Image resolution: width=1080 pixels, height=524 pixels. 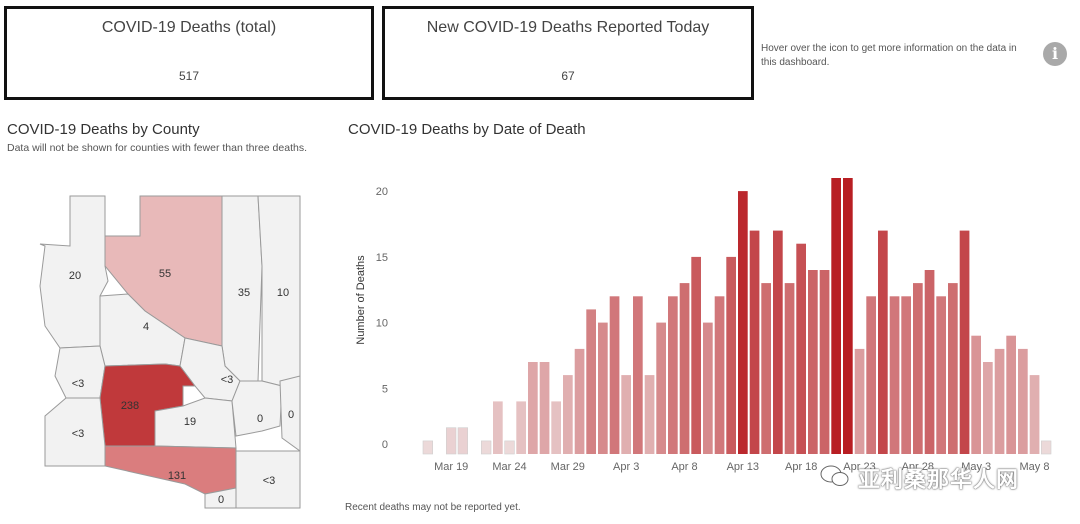 I want to click on x-tick-label: Mar 29, so click(x=568, y=467).